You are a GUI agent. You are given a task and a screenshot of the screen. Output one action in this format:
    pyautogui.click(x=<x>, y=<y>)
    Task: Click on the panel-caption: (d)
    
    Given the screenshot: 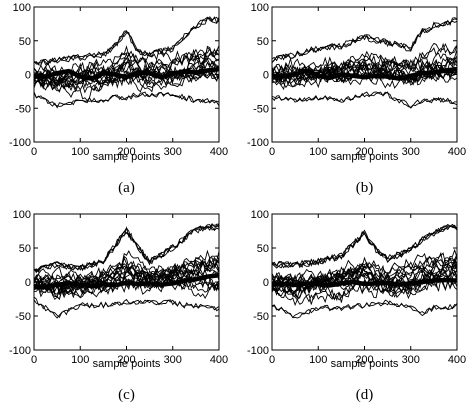 What is the action you would take?
    pyautogui.click(x=365, y=395)
    